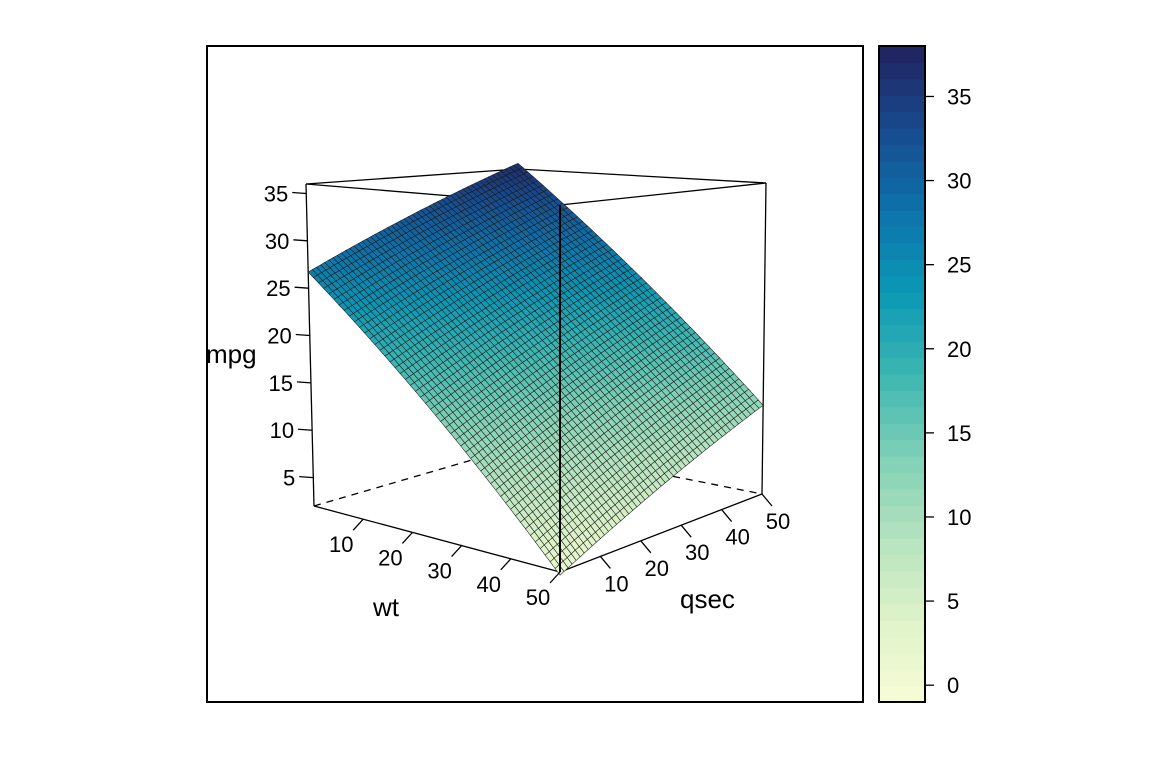  I want to click on x-axis: 10 20 30 40 50, so click(445, 564).